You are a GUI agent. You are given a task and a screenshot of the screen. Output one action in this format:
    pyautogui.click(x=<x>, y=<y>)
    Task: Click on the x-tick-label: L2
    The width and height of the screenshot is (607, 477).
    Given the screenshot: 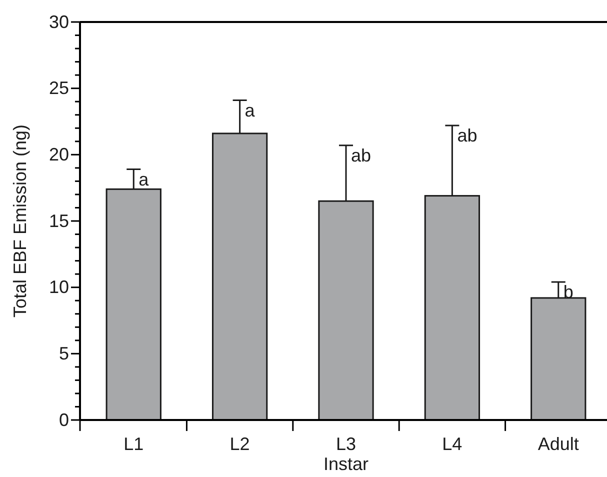 What is the action you would take?
    pyautogui.click(x=240, y=444)
    